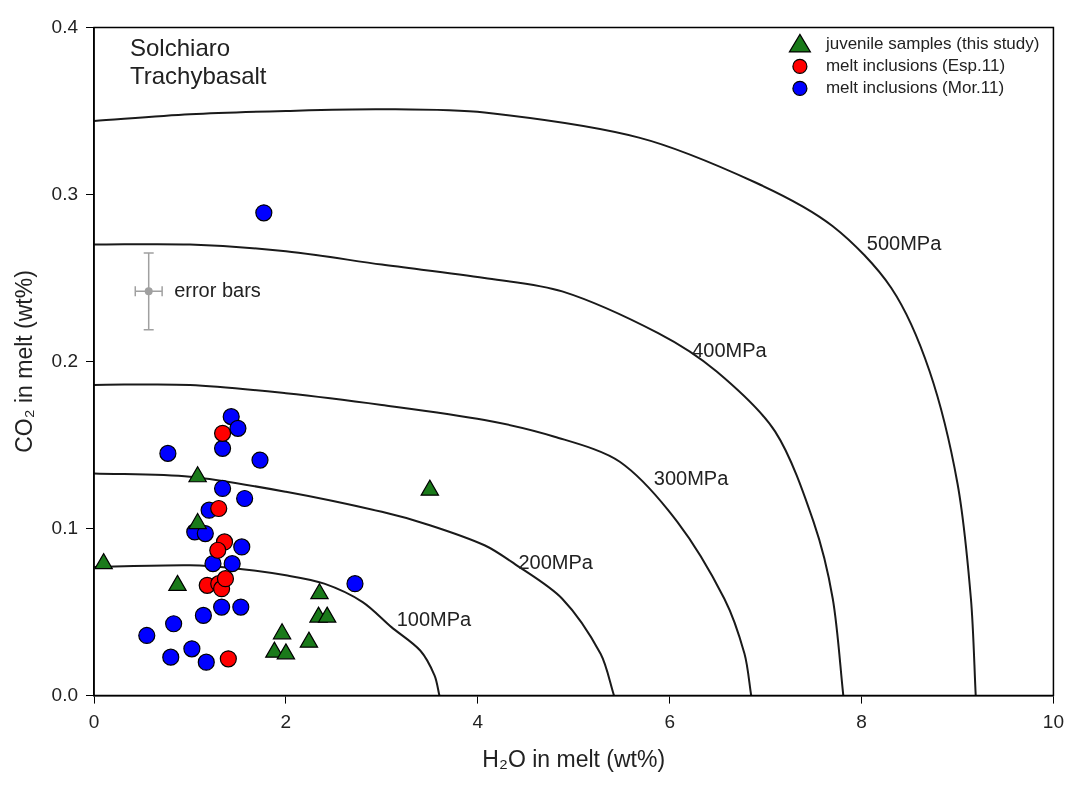  What do you see at coordinates (904, 242) in the screenshot?
I see `series-label: 500MPa` at bounding box center [904, 242].